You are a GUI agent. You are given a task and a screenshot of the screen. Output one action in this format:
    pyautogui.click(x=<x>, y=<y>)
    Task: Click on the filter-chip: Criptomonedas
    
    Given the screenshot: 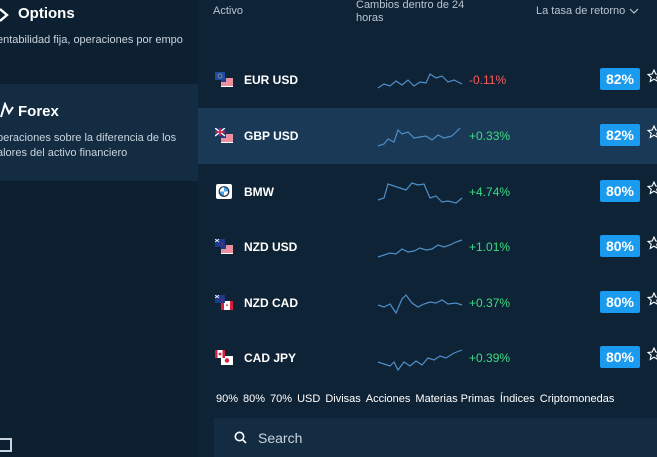 What is the action you would take?
    pyautogui.click(x=577, y=399)
    